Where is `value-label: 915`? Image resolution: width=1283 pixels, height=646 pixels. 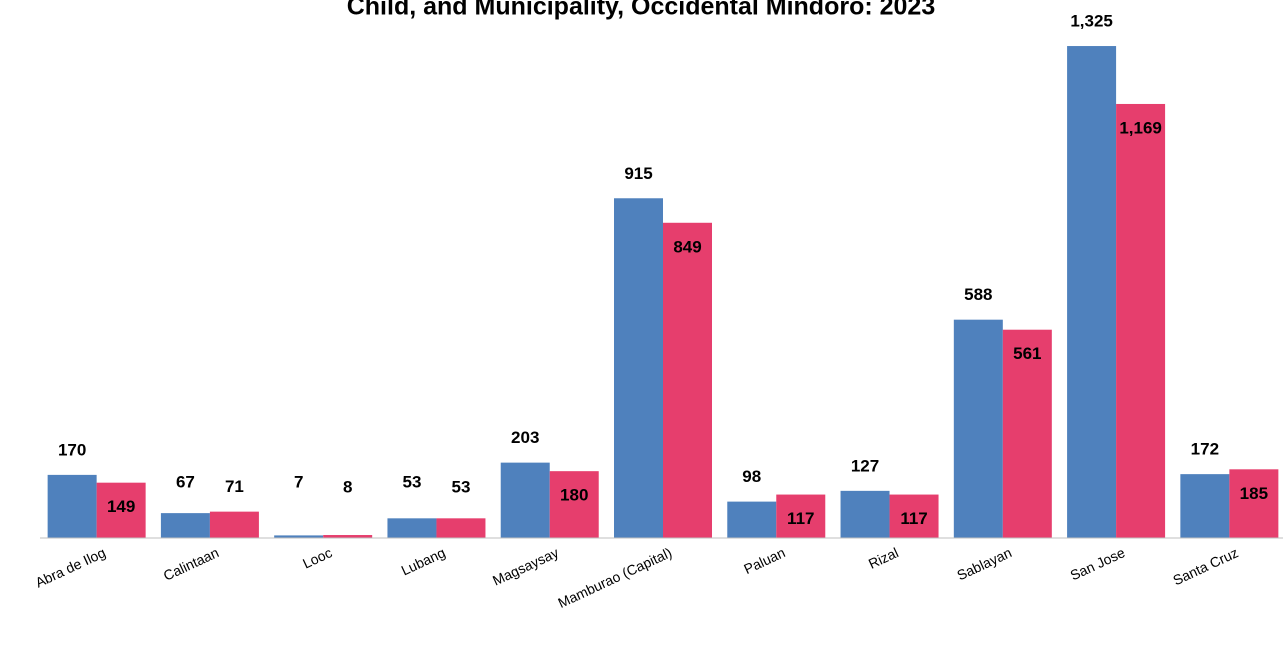 value-label: 915 is located at coordinates (638, 173).